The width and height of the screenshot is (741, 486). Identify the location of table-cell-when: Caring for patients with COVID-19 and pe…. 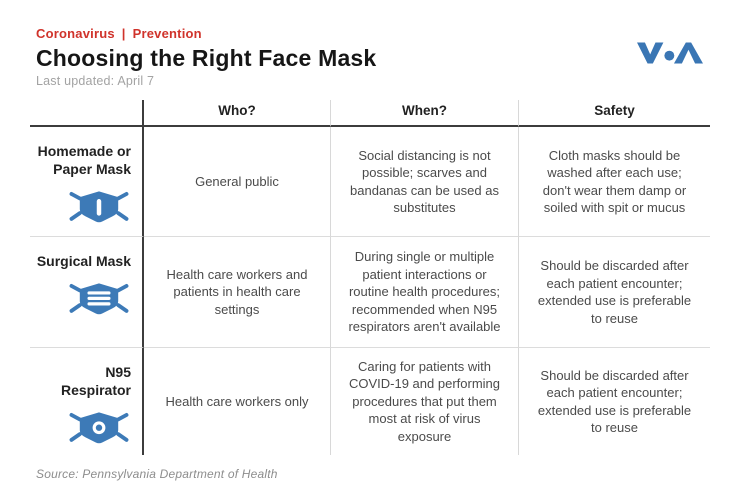
(425, 401).